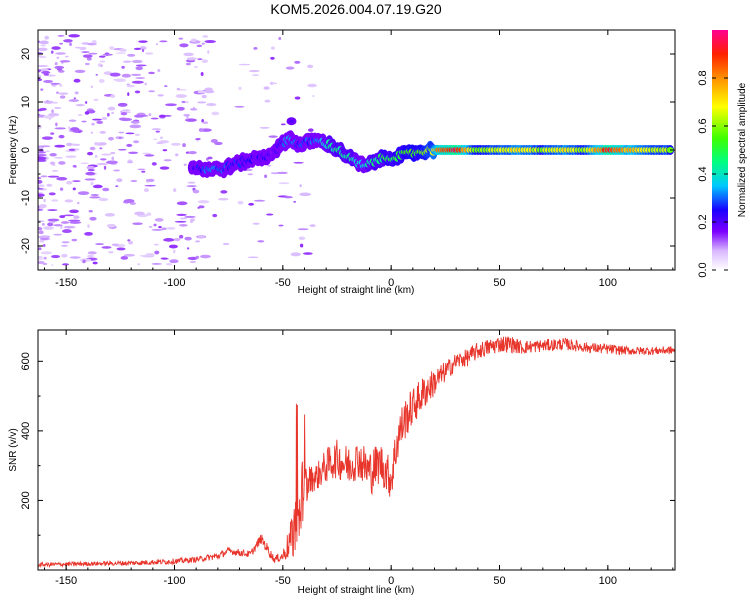 The width and height of the screenshot is (750, 600). Describe the element at coordinates (26, 246) in the screenshot. I see `y-tick-label: -20` at that location.